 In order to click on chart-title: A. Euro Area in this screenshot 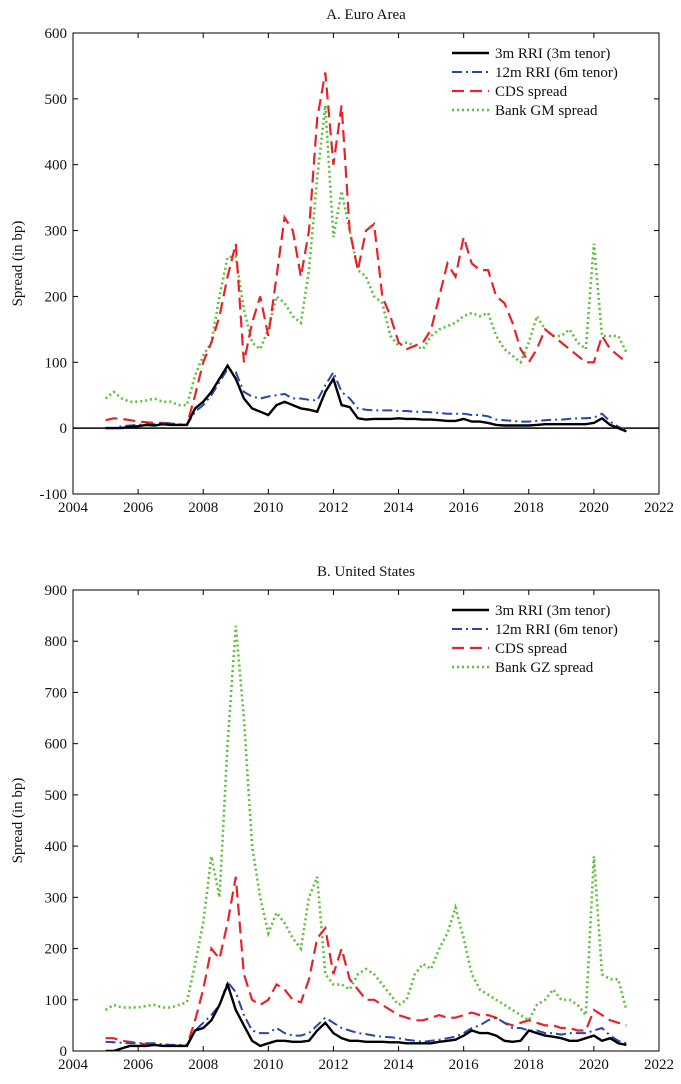, I will do `click(366, 15)`.